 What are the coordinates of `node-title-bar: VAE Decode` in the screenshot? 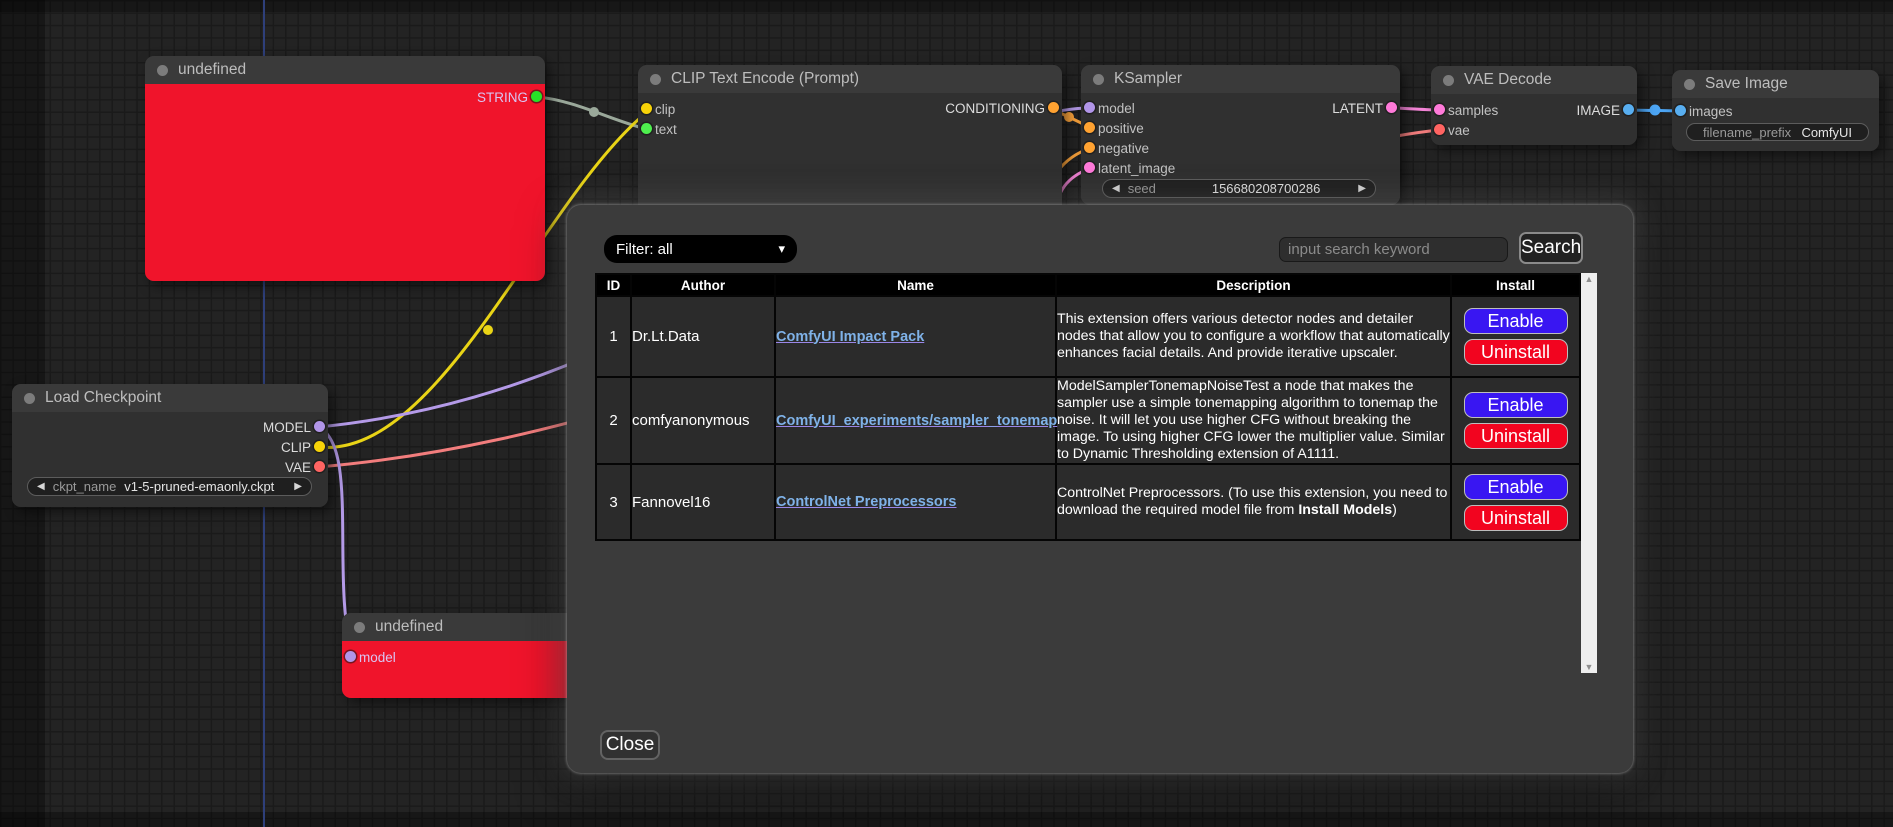 It's located at (1534, 80).